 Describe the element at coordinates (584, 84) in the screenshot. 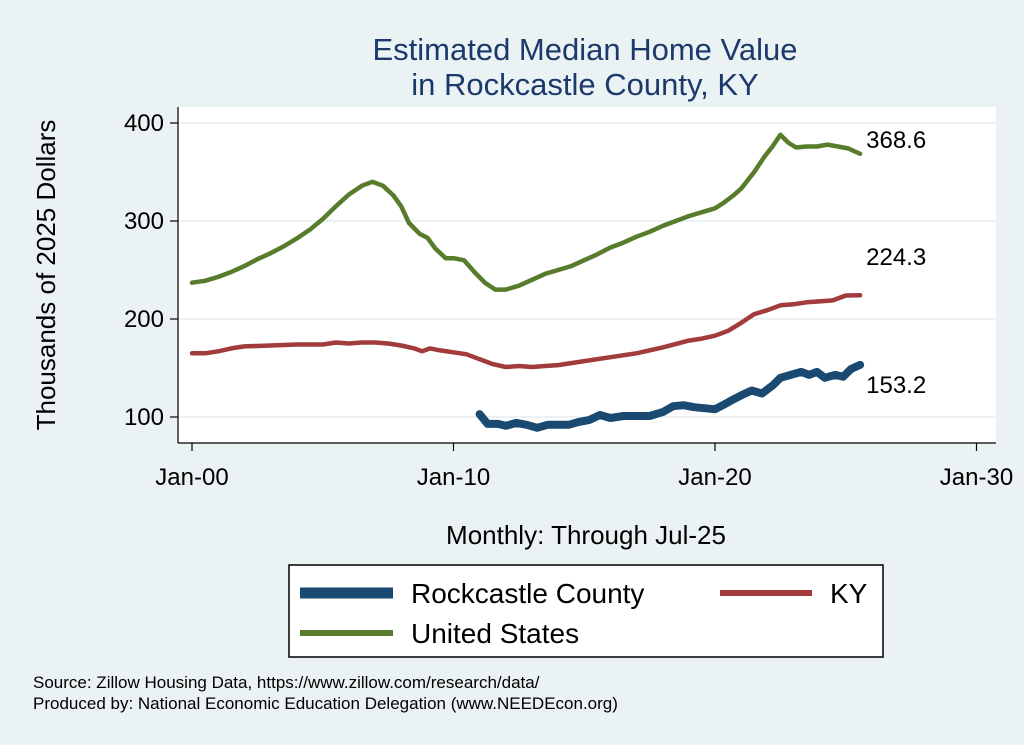

I see `chart-title-line-2: in Rockcastle County, KY` at that location.